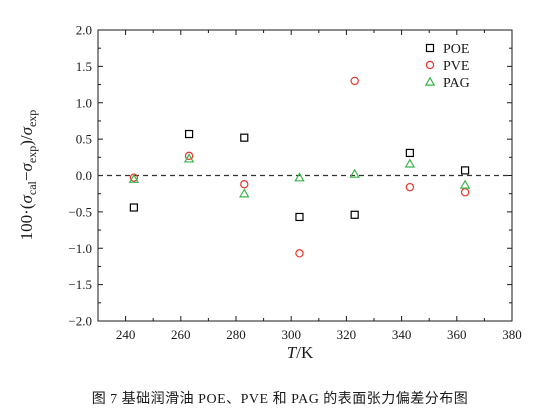  I want to click on y-tick-label: 2.0, so click(84, 30).